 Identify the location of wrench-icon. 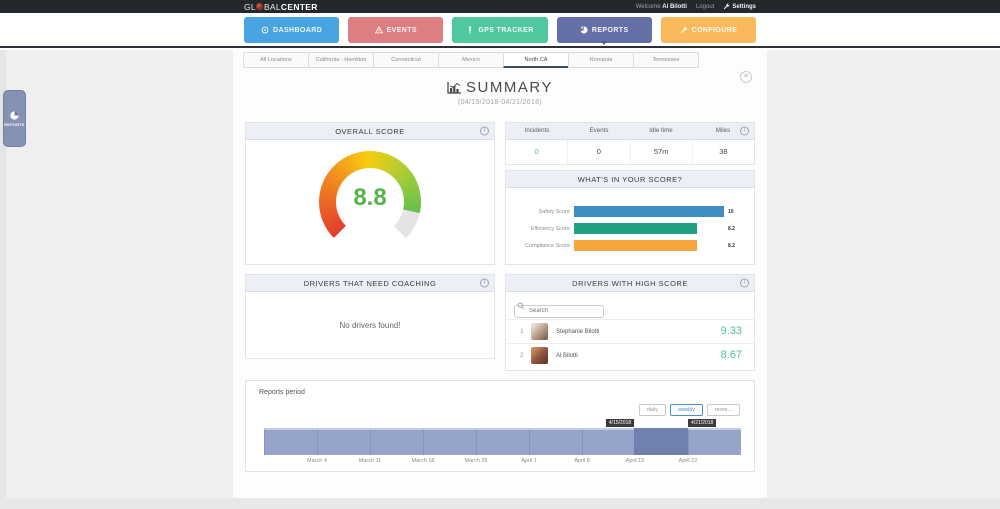
(684, 30).